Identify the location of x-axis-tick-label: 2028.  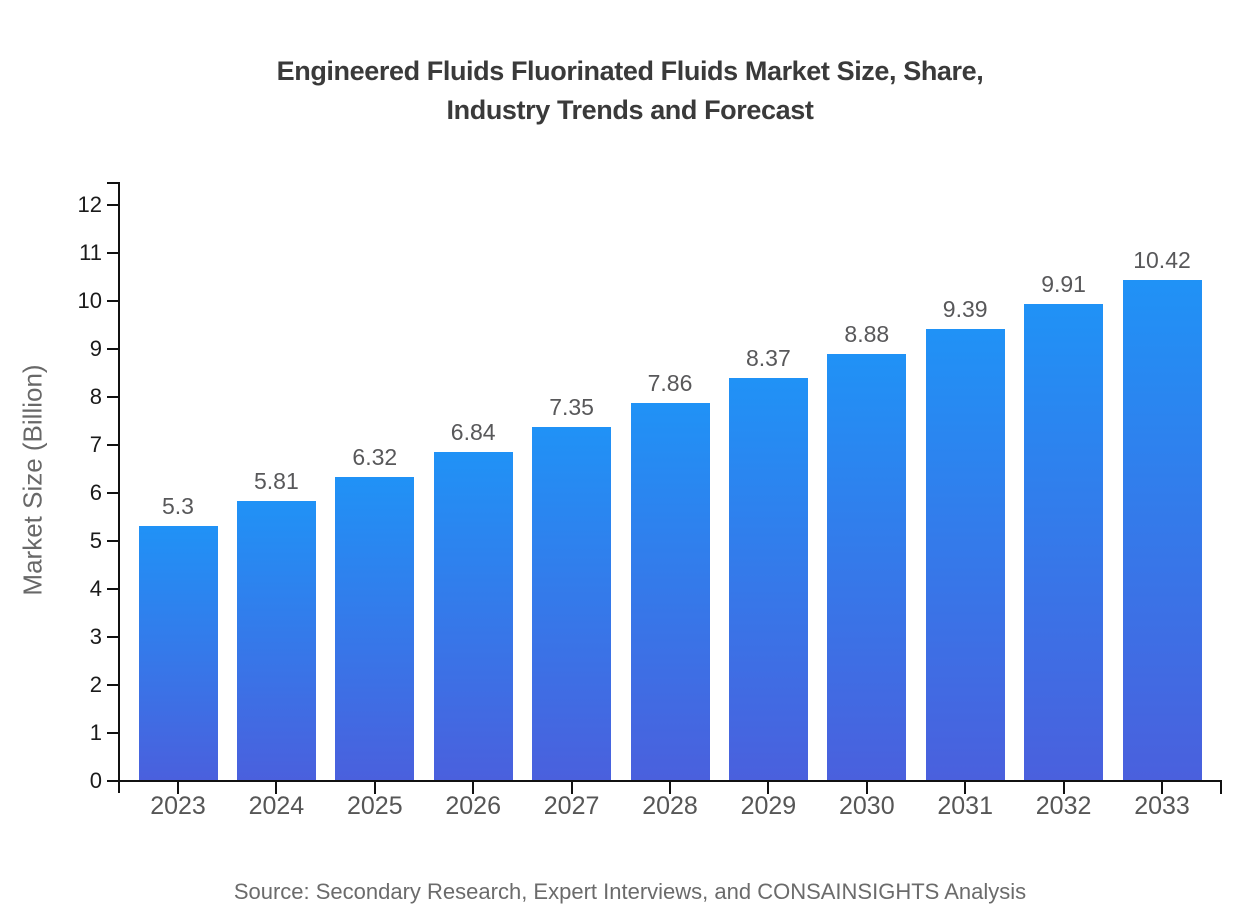
(670, 806).